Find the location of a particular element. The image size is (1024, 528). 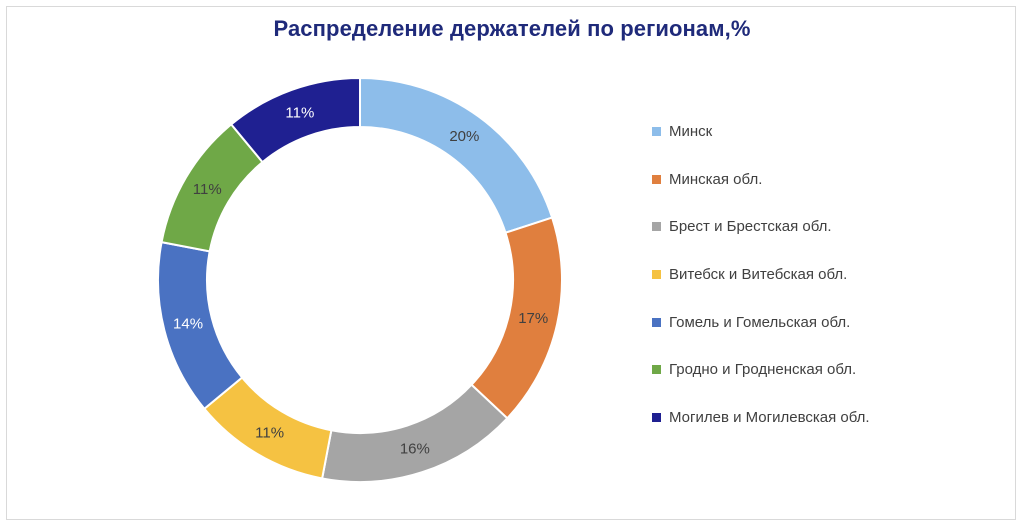

legend-label-6: Могилев и Могилевская обл. is located at coordinates (769, 417).